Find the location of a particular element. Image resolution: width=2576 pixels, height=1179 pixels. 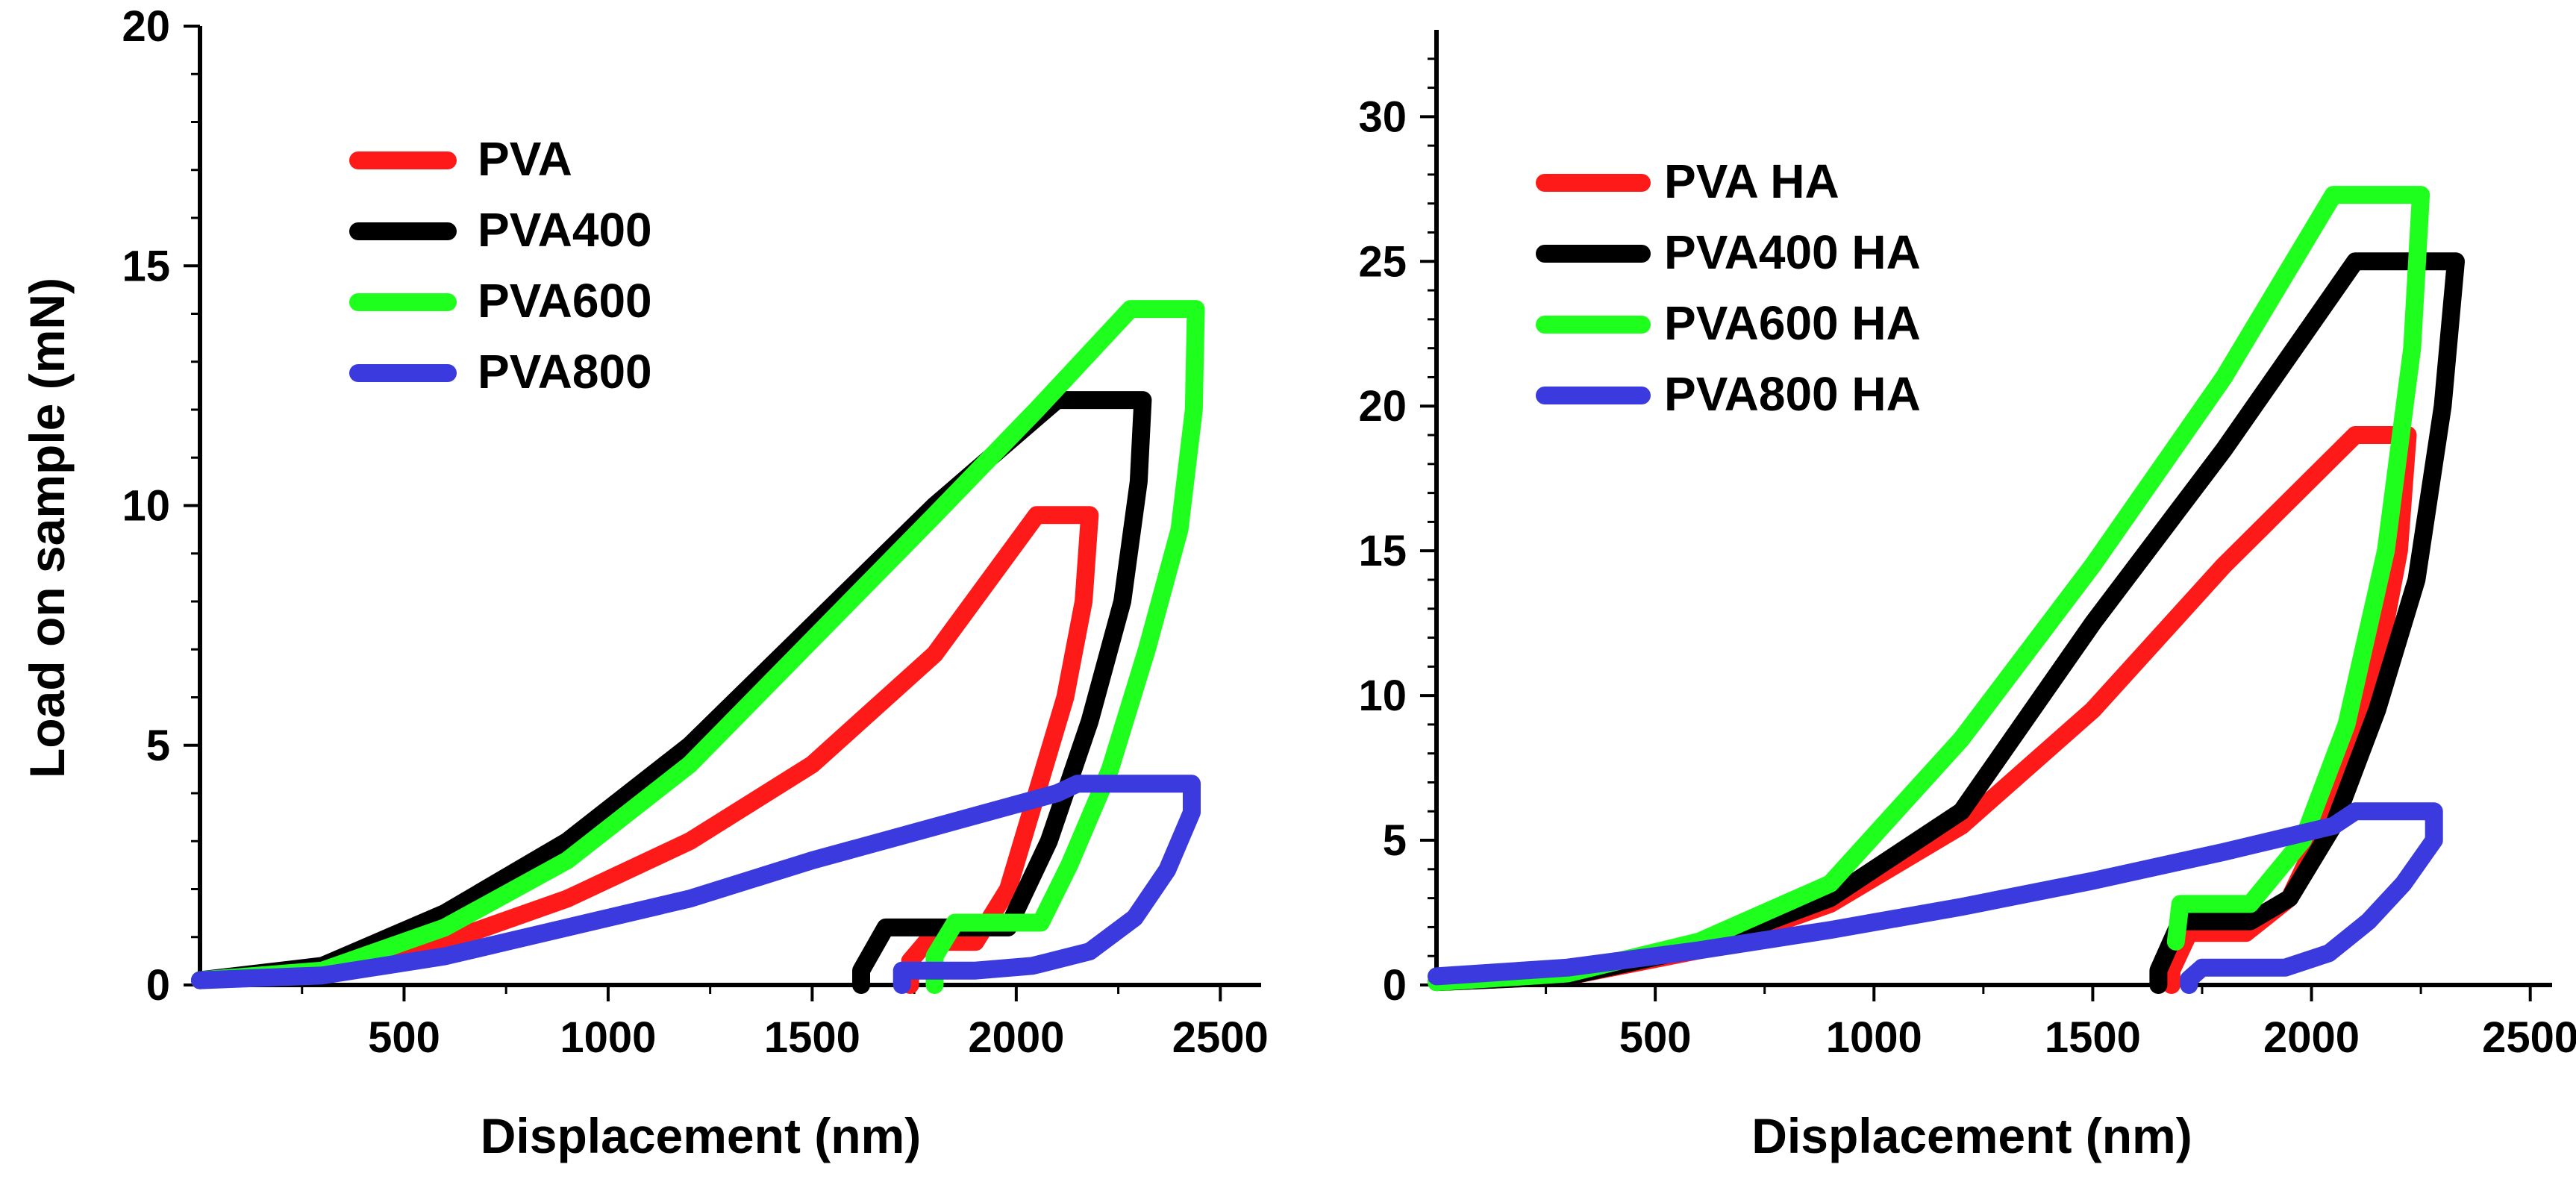

legend-label: PVA400 is located at coordinates (565, 230).